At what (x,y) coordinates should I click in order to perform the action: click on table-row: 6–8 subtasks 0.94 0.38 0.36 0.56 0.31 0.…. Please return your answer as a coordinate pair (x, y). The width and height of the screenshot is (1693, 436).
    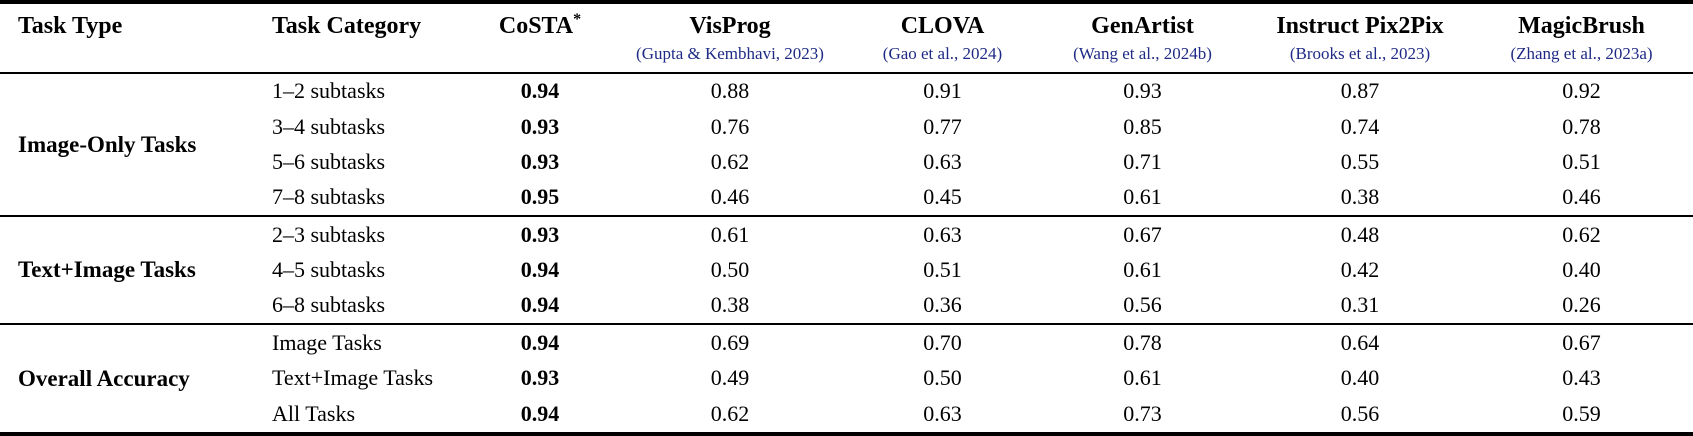
    Looking at the image, I should click on (846, 305).